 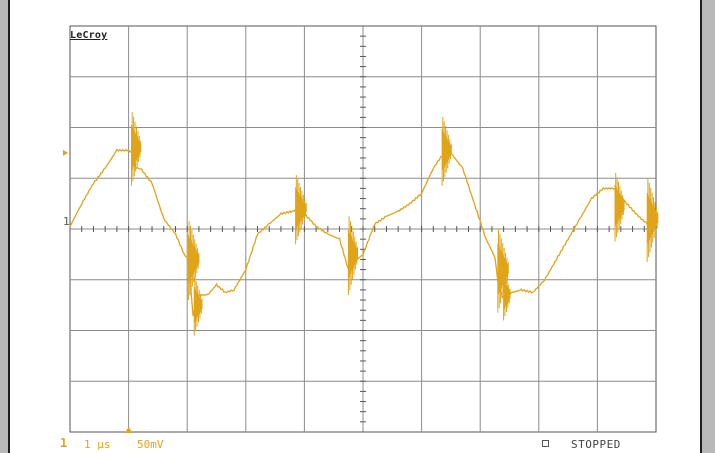 I want to click on acquisition-state-icon, so click(x=545, y=443).